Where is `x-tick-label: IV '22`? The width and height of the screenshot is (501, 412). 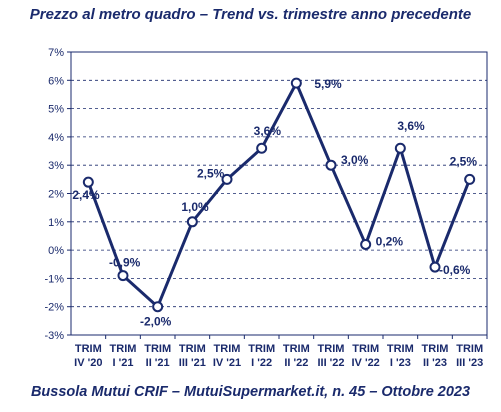
x-tick-label: IV '22 is located at coordinates (366, 363).